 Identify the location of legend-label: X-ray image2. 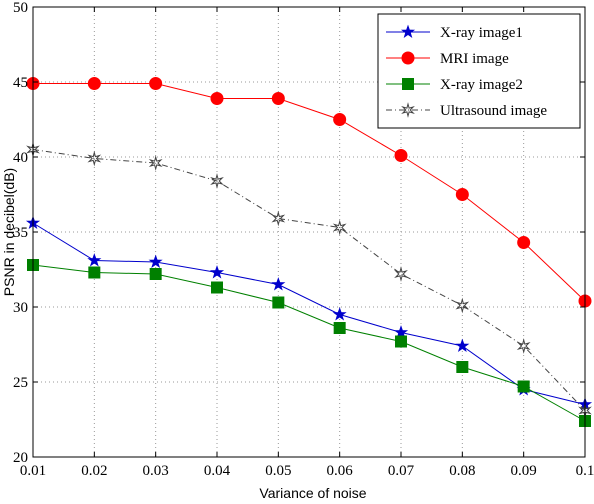
(481, 85).